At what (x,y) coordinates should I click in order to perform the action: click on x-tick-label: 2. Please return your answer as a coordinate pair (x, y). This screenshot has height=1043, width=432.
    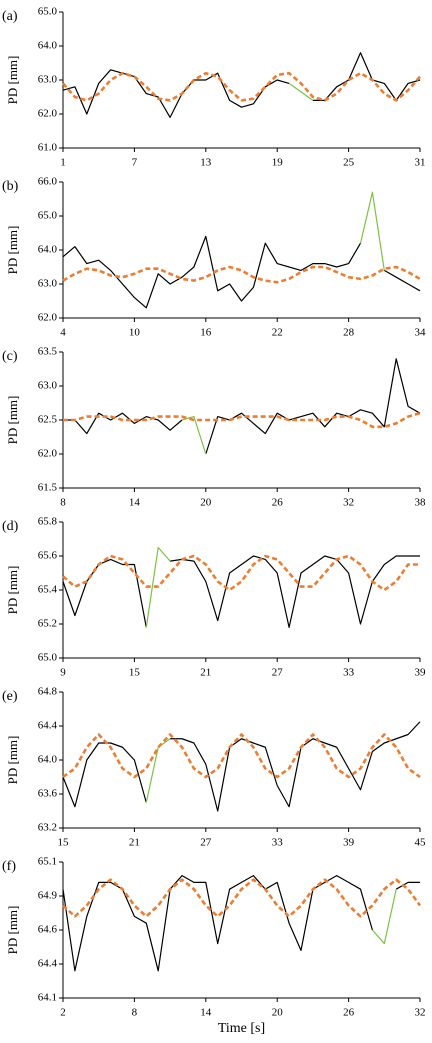
    Looking at the image, I should click on (63, 1013).